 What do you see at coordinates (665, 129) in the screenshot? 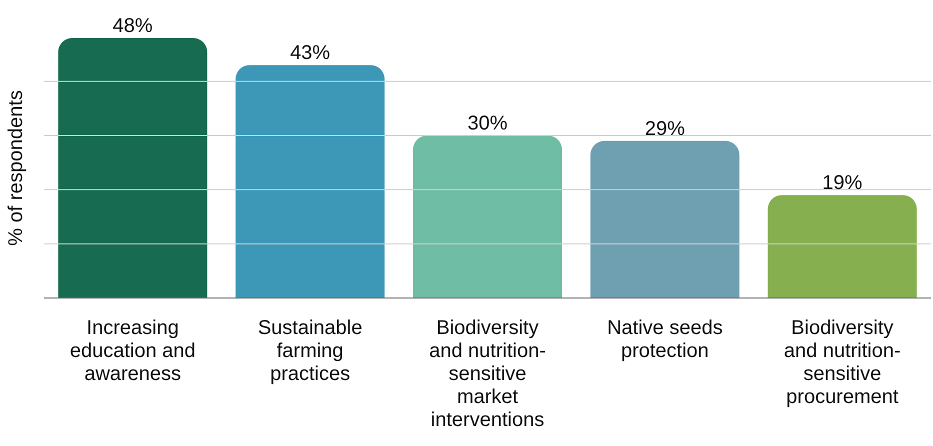
I see `data-label: 29%` at bounding box center [665, 129].